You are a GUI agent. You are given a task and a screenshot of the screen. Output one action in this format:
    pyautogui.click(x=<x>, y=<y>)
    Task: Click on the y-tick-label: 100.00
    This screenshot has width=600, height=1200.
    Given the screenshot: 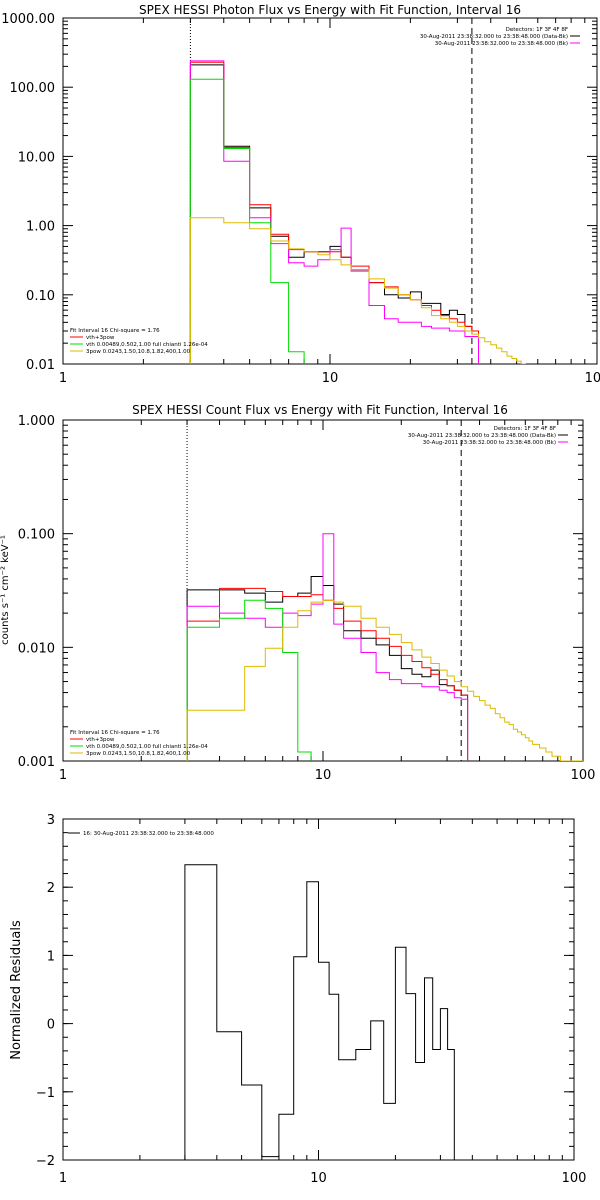 What is the action you would take?
    pyautogui.click(x=33, y=88)
    